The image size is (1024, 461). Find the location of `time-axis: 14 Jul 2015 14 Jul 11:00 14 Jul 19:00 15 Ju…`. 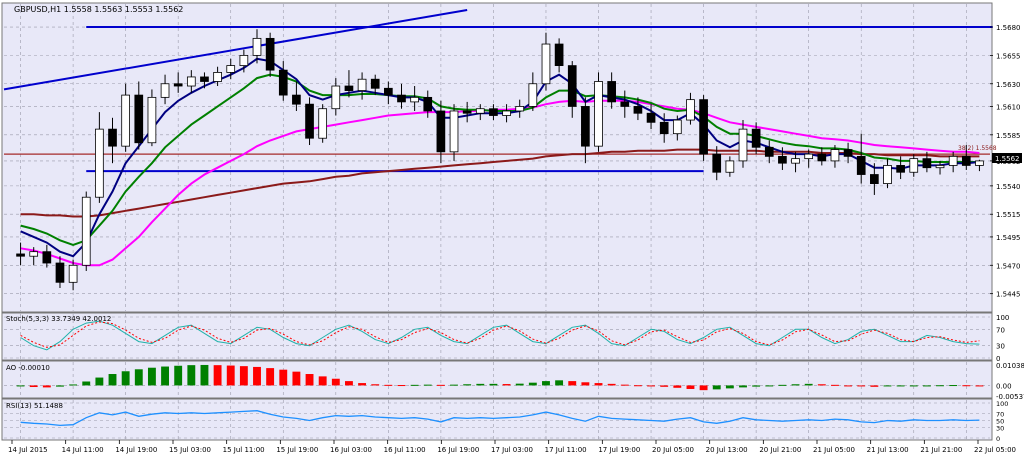

time-axis: 14 Jul 2015 14 Jul 11:00 14 Jul 19:00 15 Ju… is located at coordinates (512, 447).